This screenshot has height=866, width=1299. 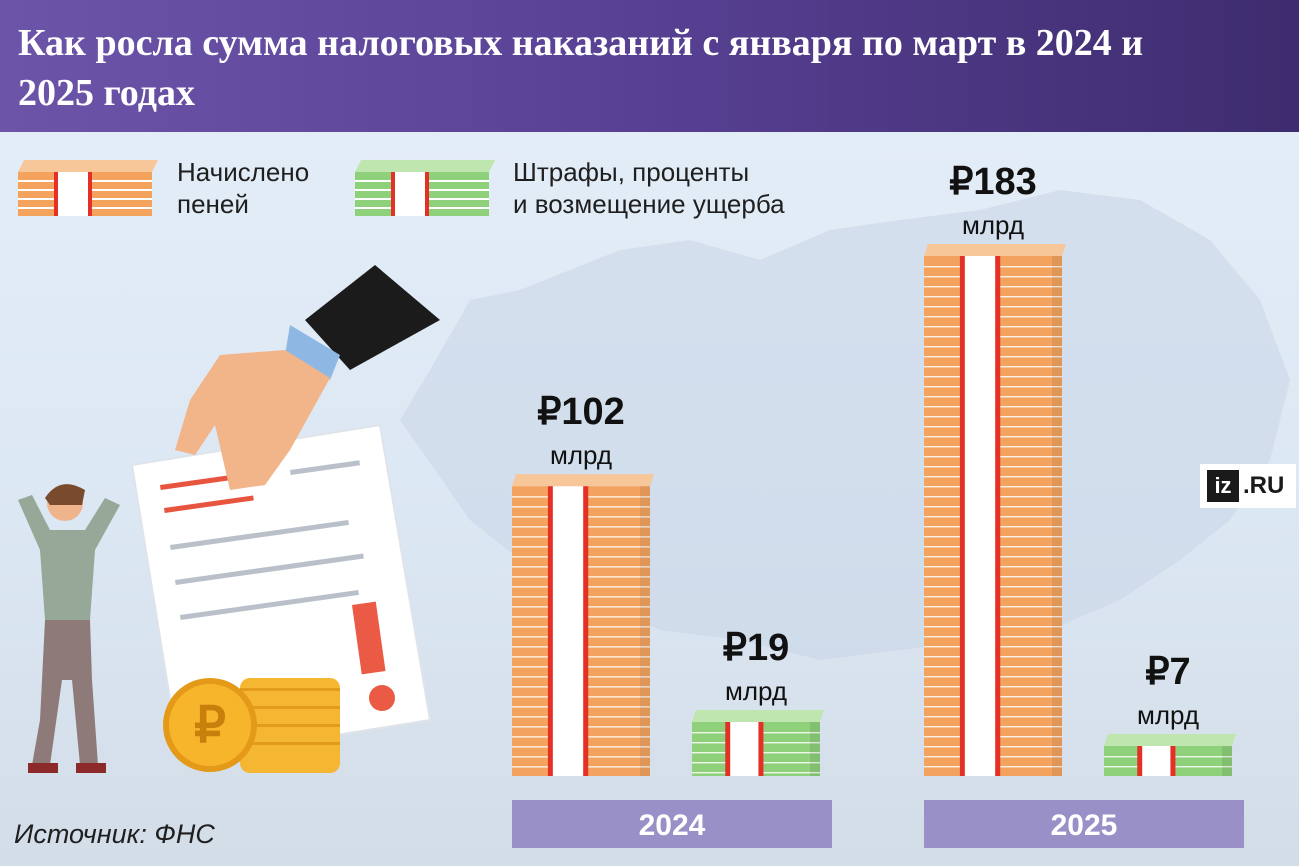 I want to click on value-unit-penalties-2024: млрд, so click(x=581, y=455).